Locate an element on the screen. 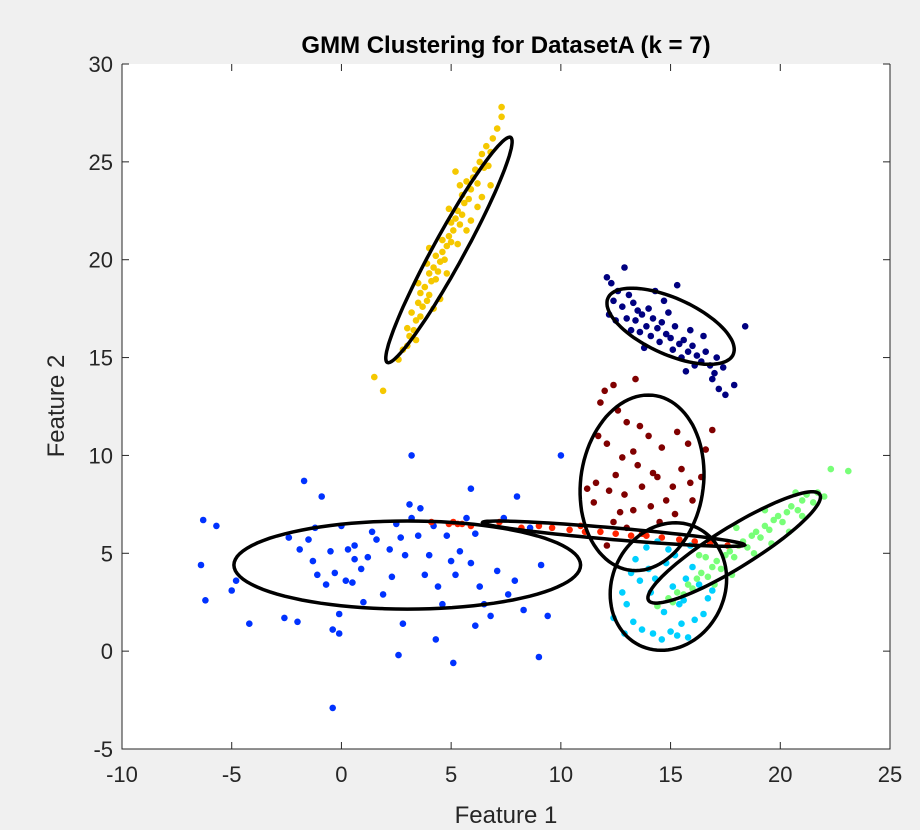 The height and width of the screenshot is (830, 920). y-tick-label: 25 is located at coordinates (101, 162).